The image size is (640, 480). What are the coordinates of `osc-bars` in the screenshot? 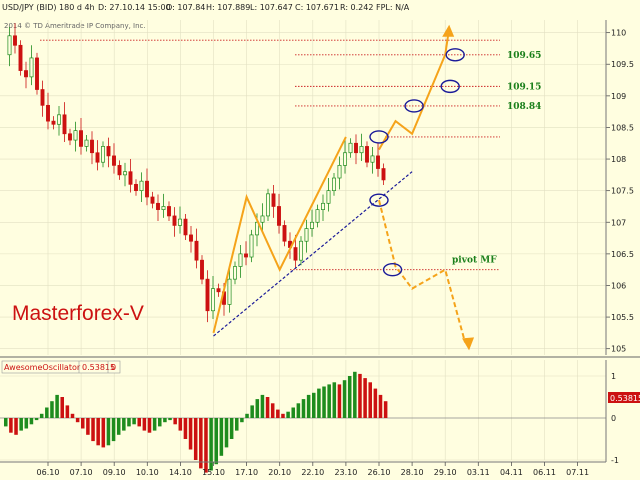 It's located at (196, 422).